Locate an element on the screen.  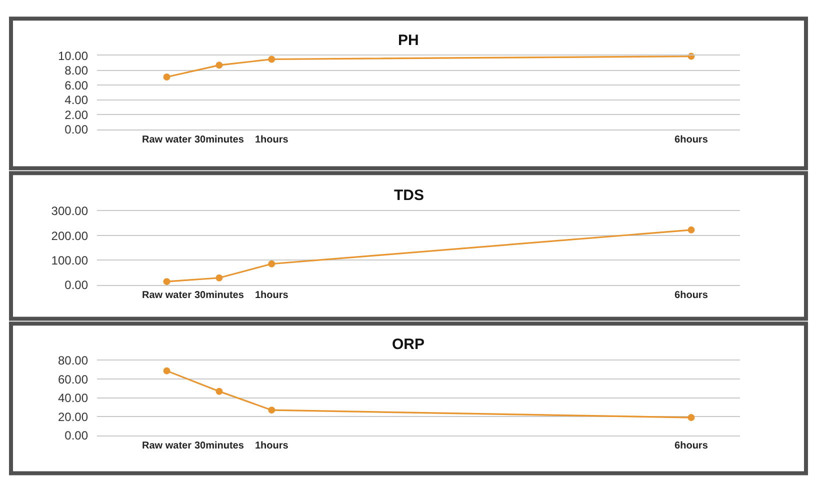
y-tick-label: 80.00 is located at coordinates (73, 361).